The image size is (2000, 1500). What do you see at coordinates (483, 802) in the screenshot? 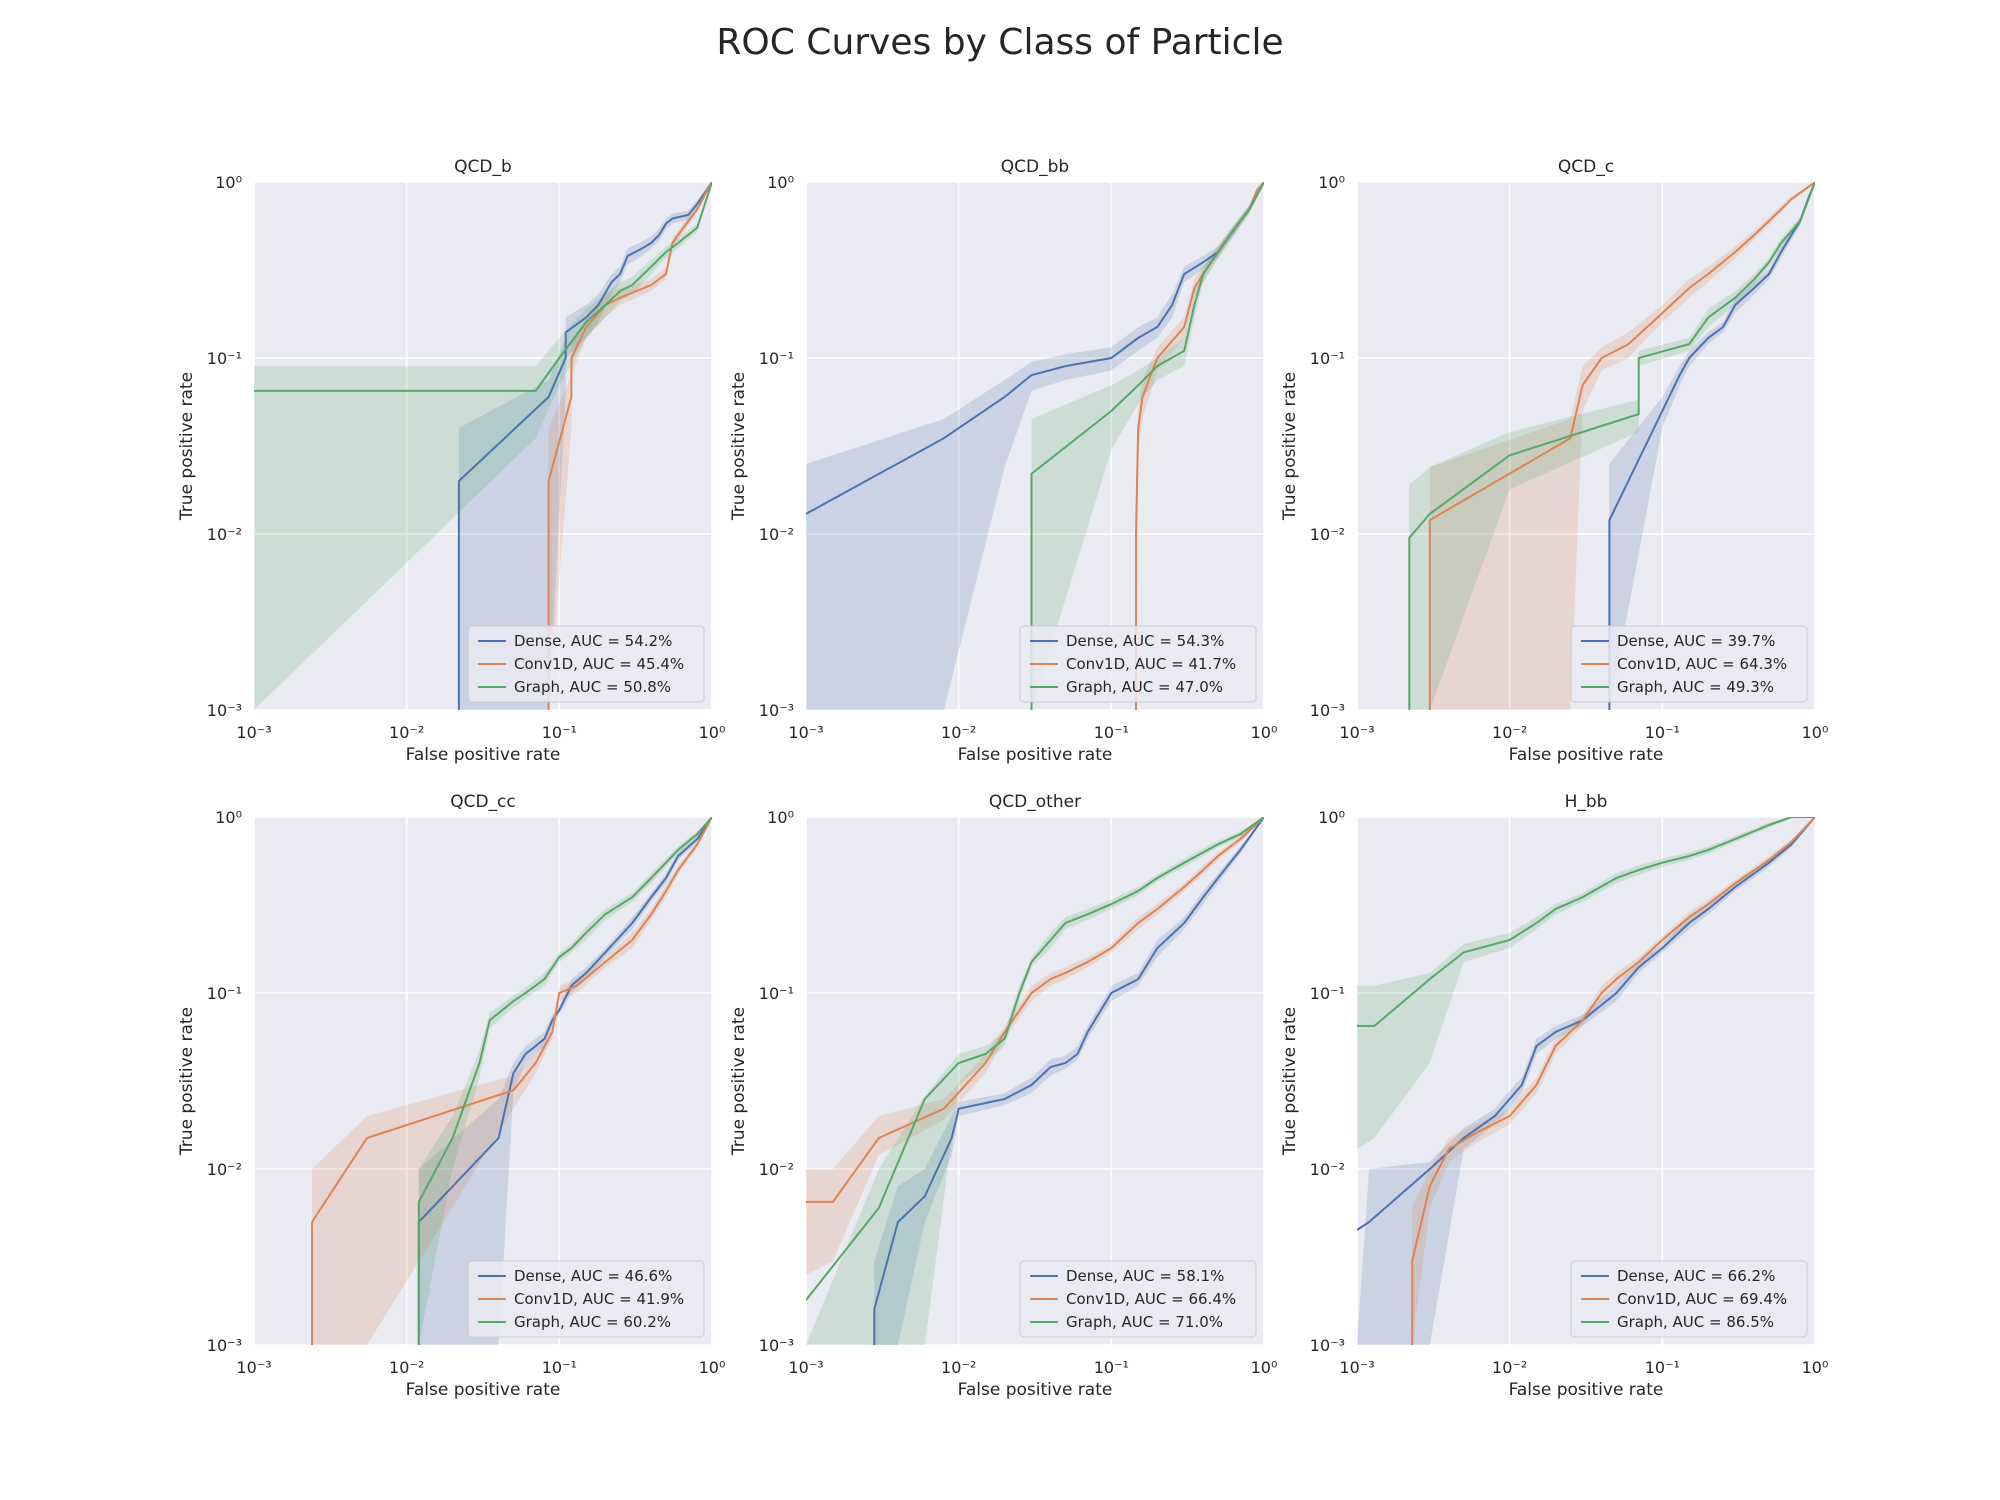
I see `subplot-title: QCD_cc` at bounding box center [483, 802].